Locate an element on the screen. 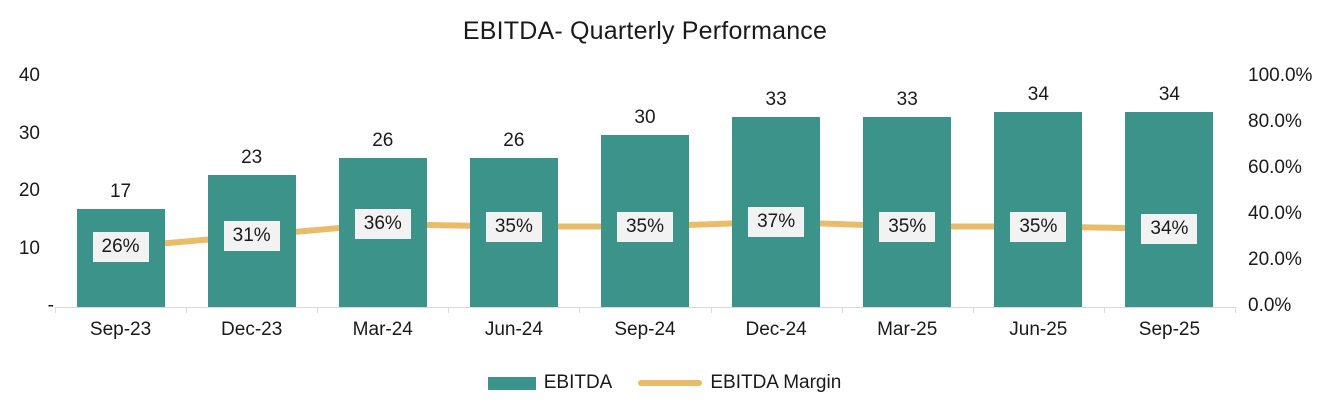  legend-item-ebitda: EBITDA is located at coordinates (550, 383).